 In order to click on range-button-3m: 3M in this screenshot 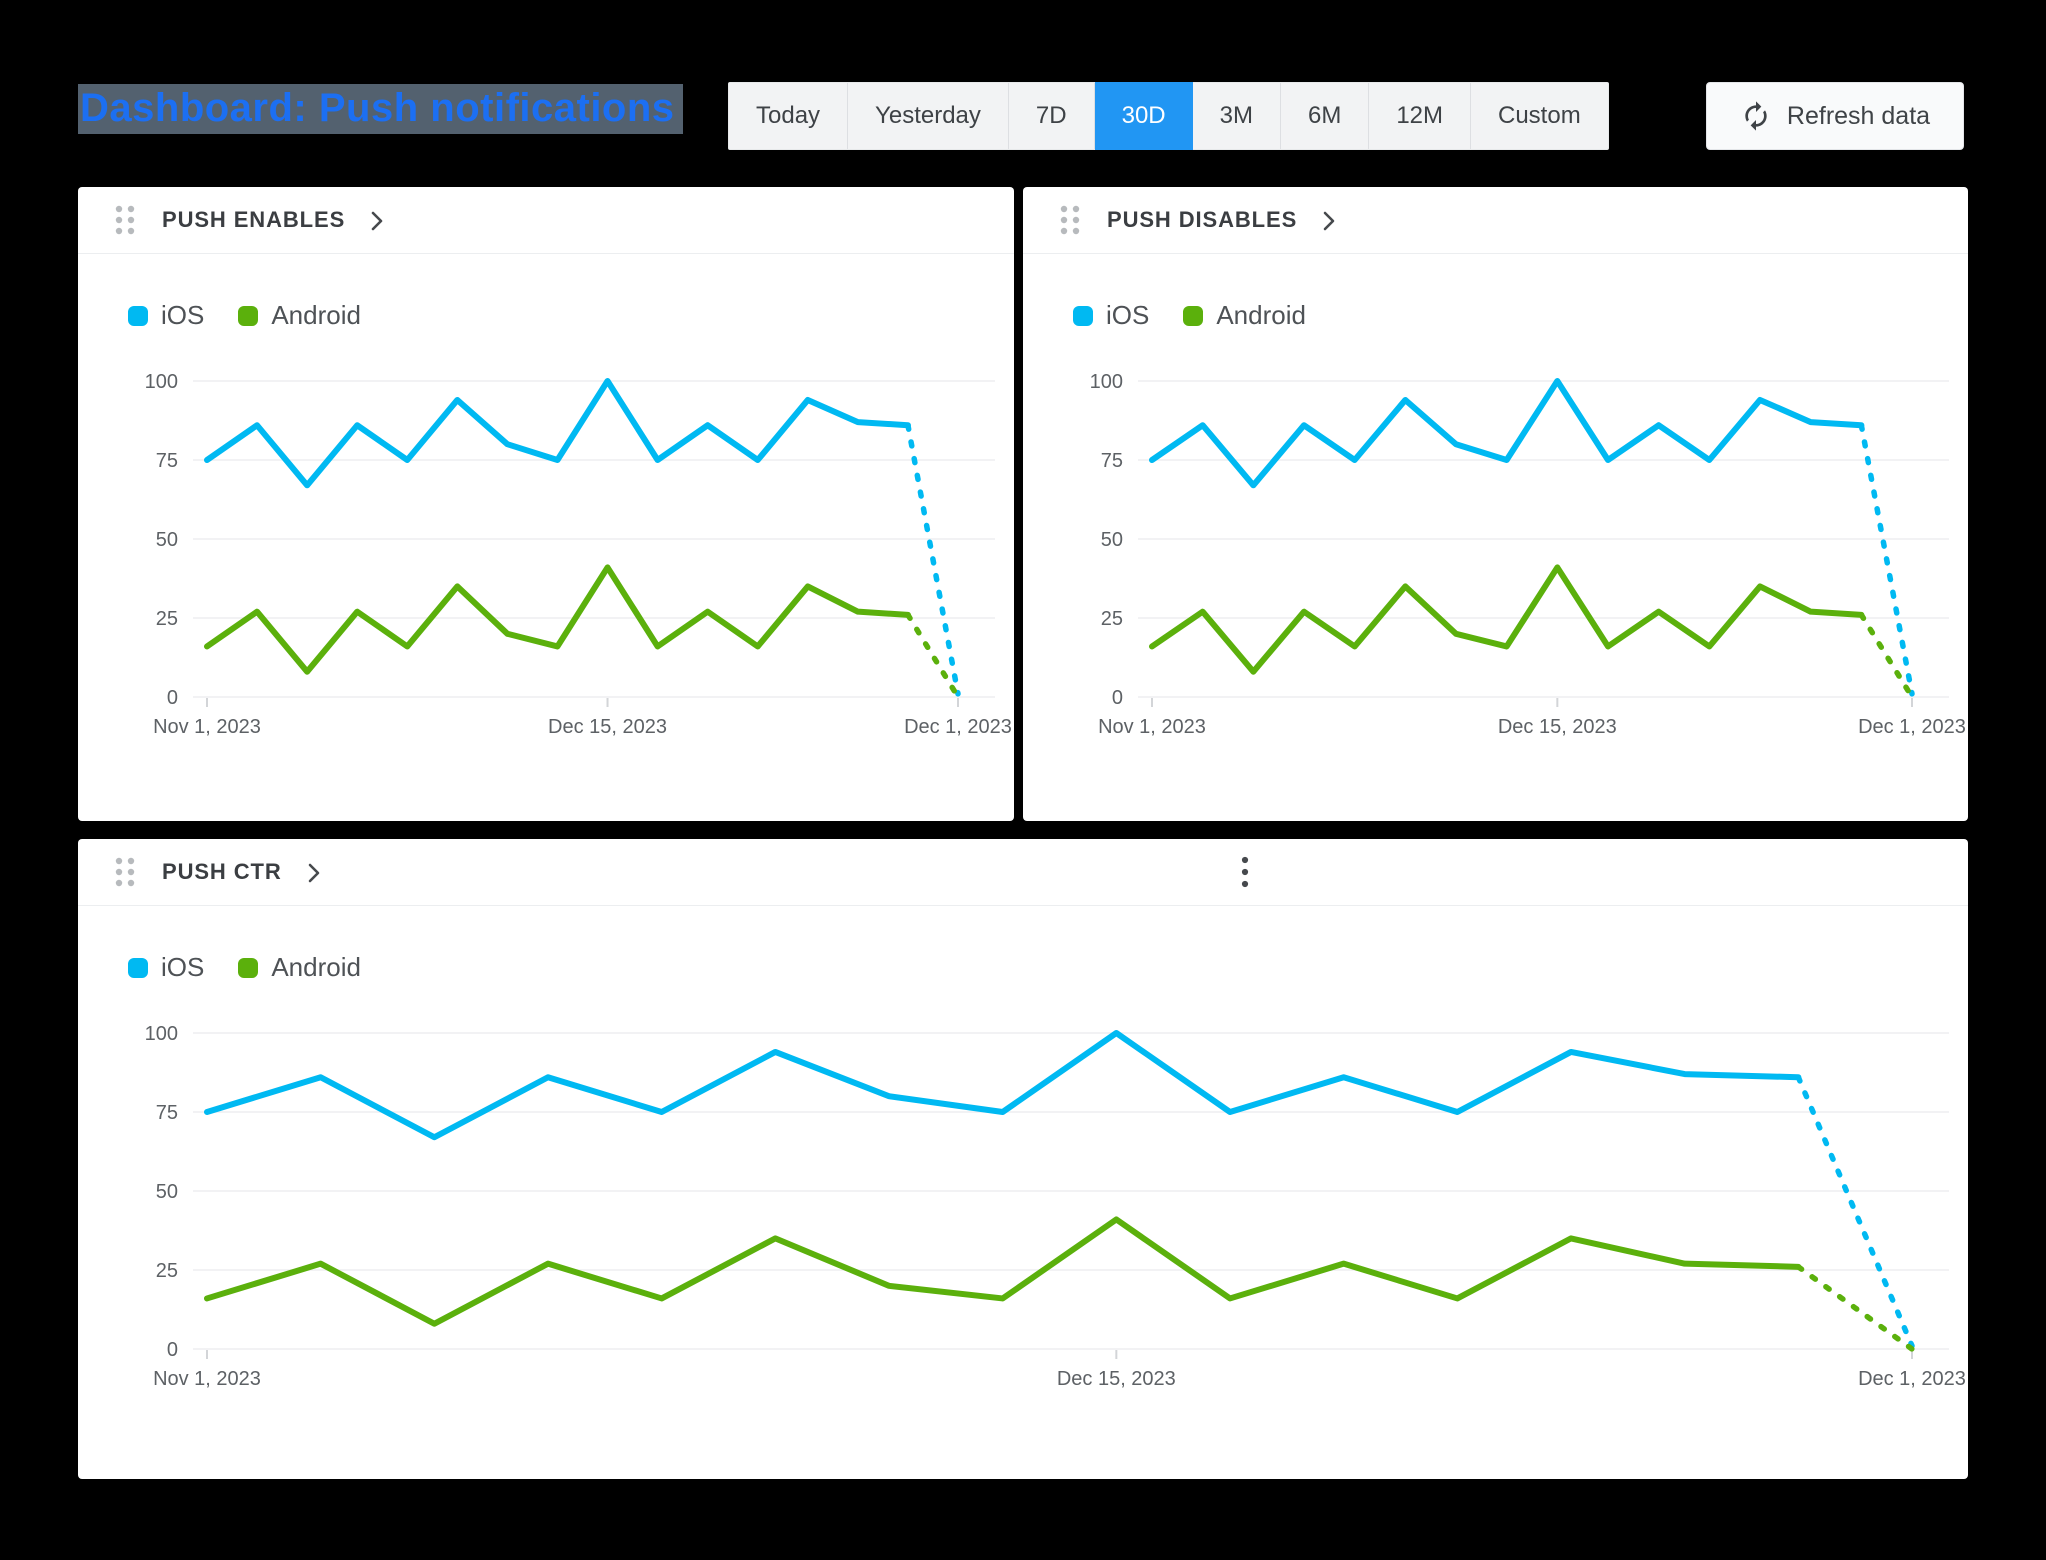, I will do `click(1237, 116)`.